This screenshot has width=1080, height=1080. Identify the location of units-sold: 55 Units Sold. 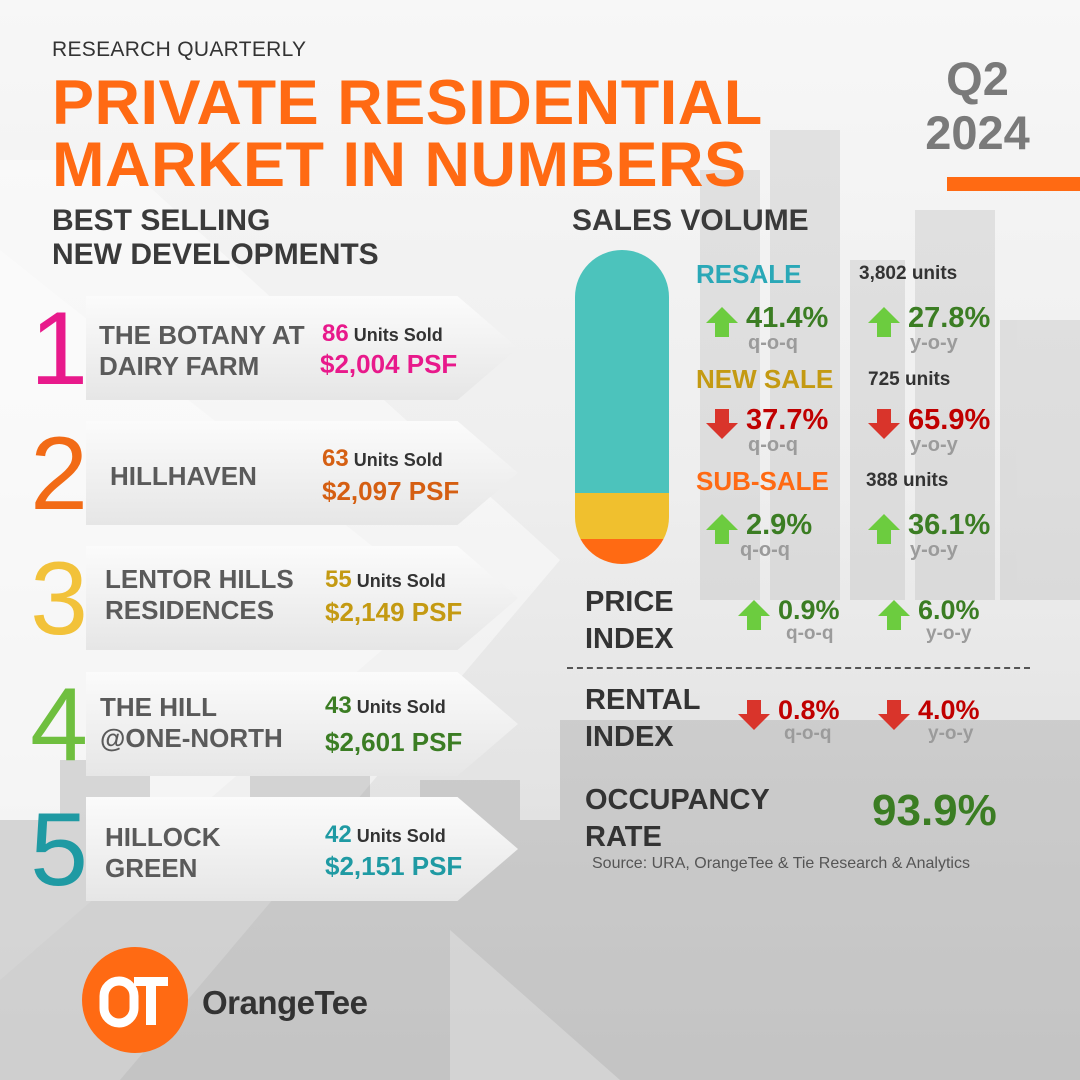
(385, 580).